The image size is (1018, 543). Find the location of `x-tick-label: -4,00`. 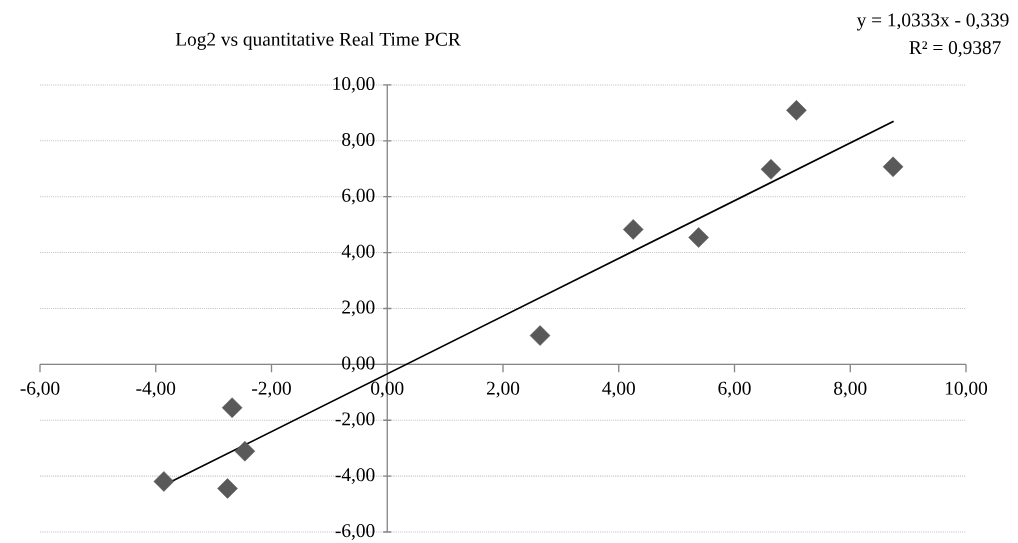

x-tick-label: -4,00 is located at coordinates (156, 389).